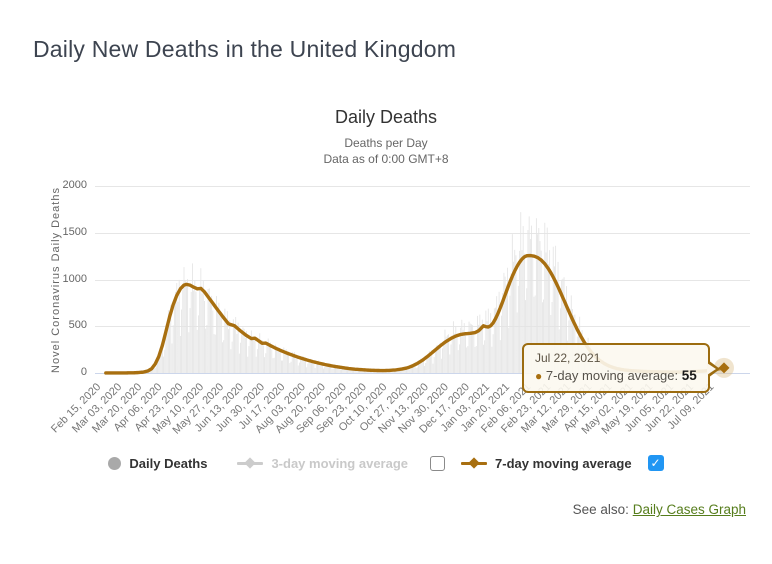 The height and width of the screenshot is (564, 772). I want to click on seven-day-average-marker-icon, so click(474, 462).